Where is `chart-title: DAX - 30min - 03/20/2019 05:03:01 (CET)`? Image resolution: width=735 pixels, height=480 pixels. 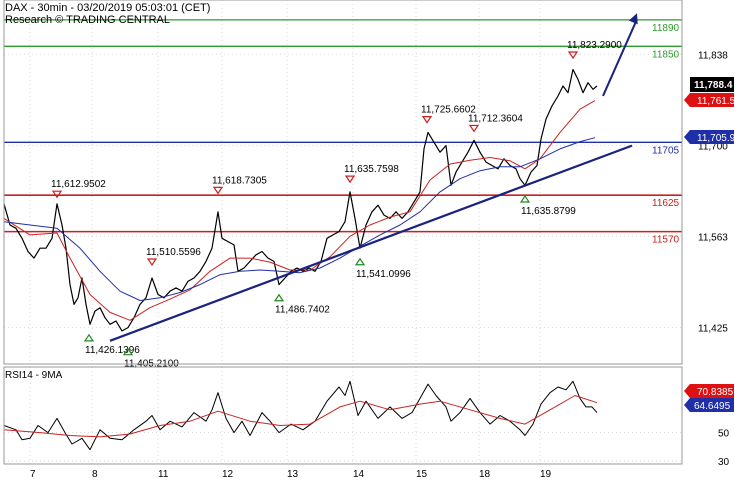
chart-title: DAX - 30min - 03/20/2019 05:03:01 (CET) is located at coordinates (107, 8).